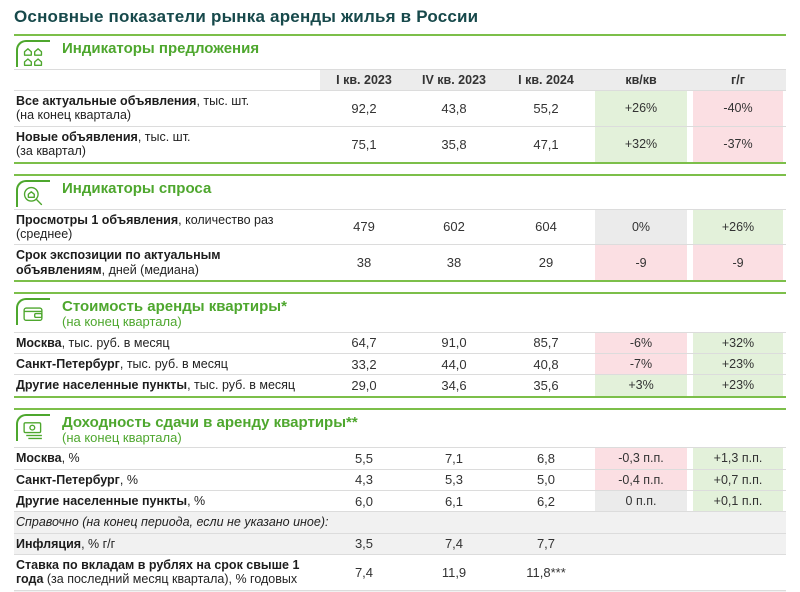  Describe the element at coordinates (161, 48) in the screenshot. I see `section-title: Индикаторы предложения` at that location.